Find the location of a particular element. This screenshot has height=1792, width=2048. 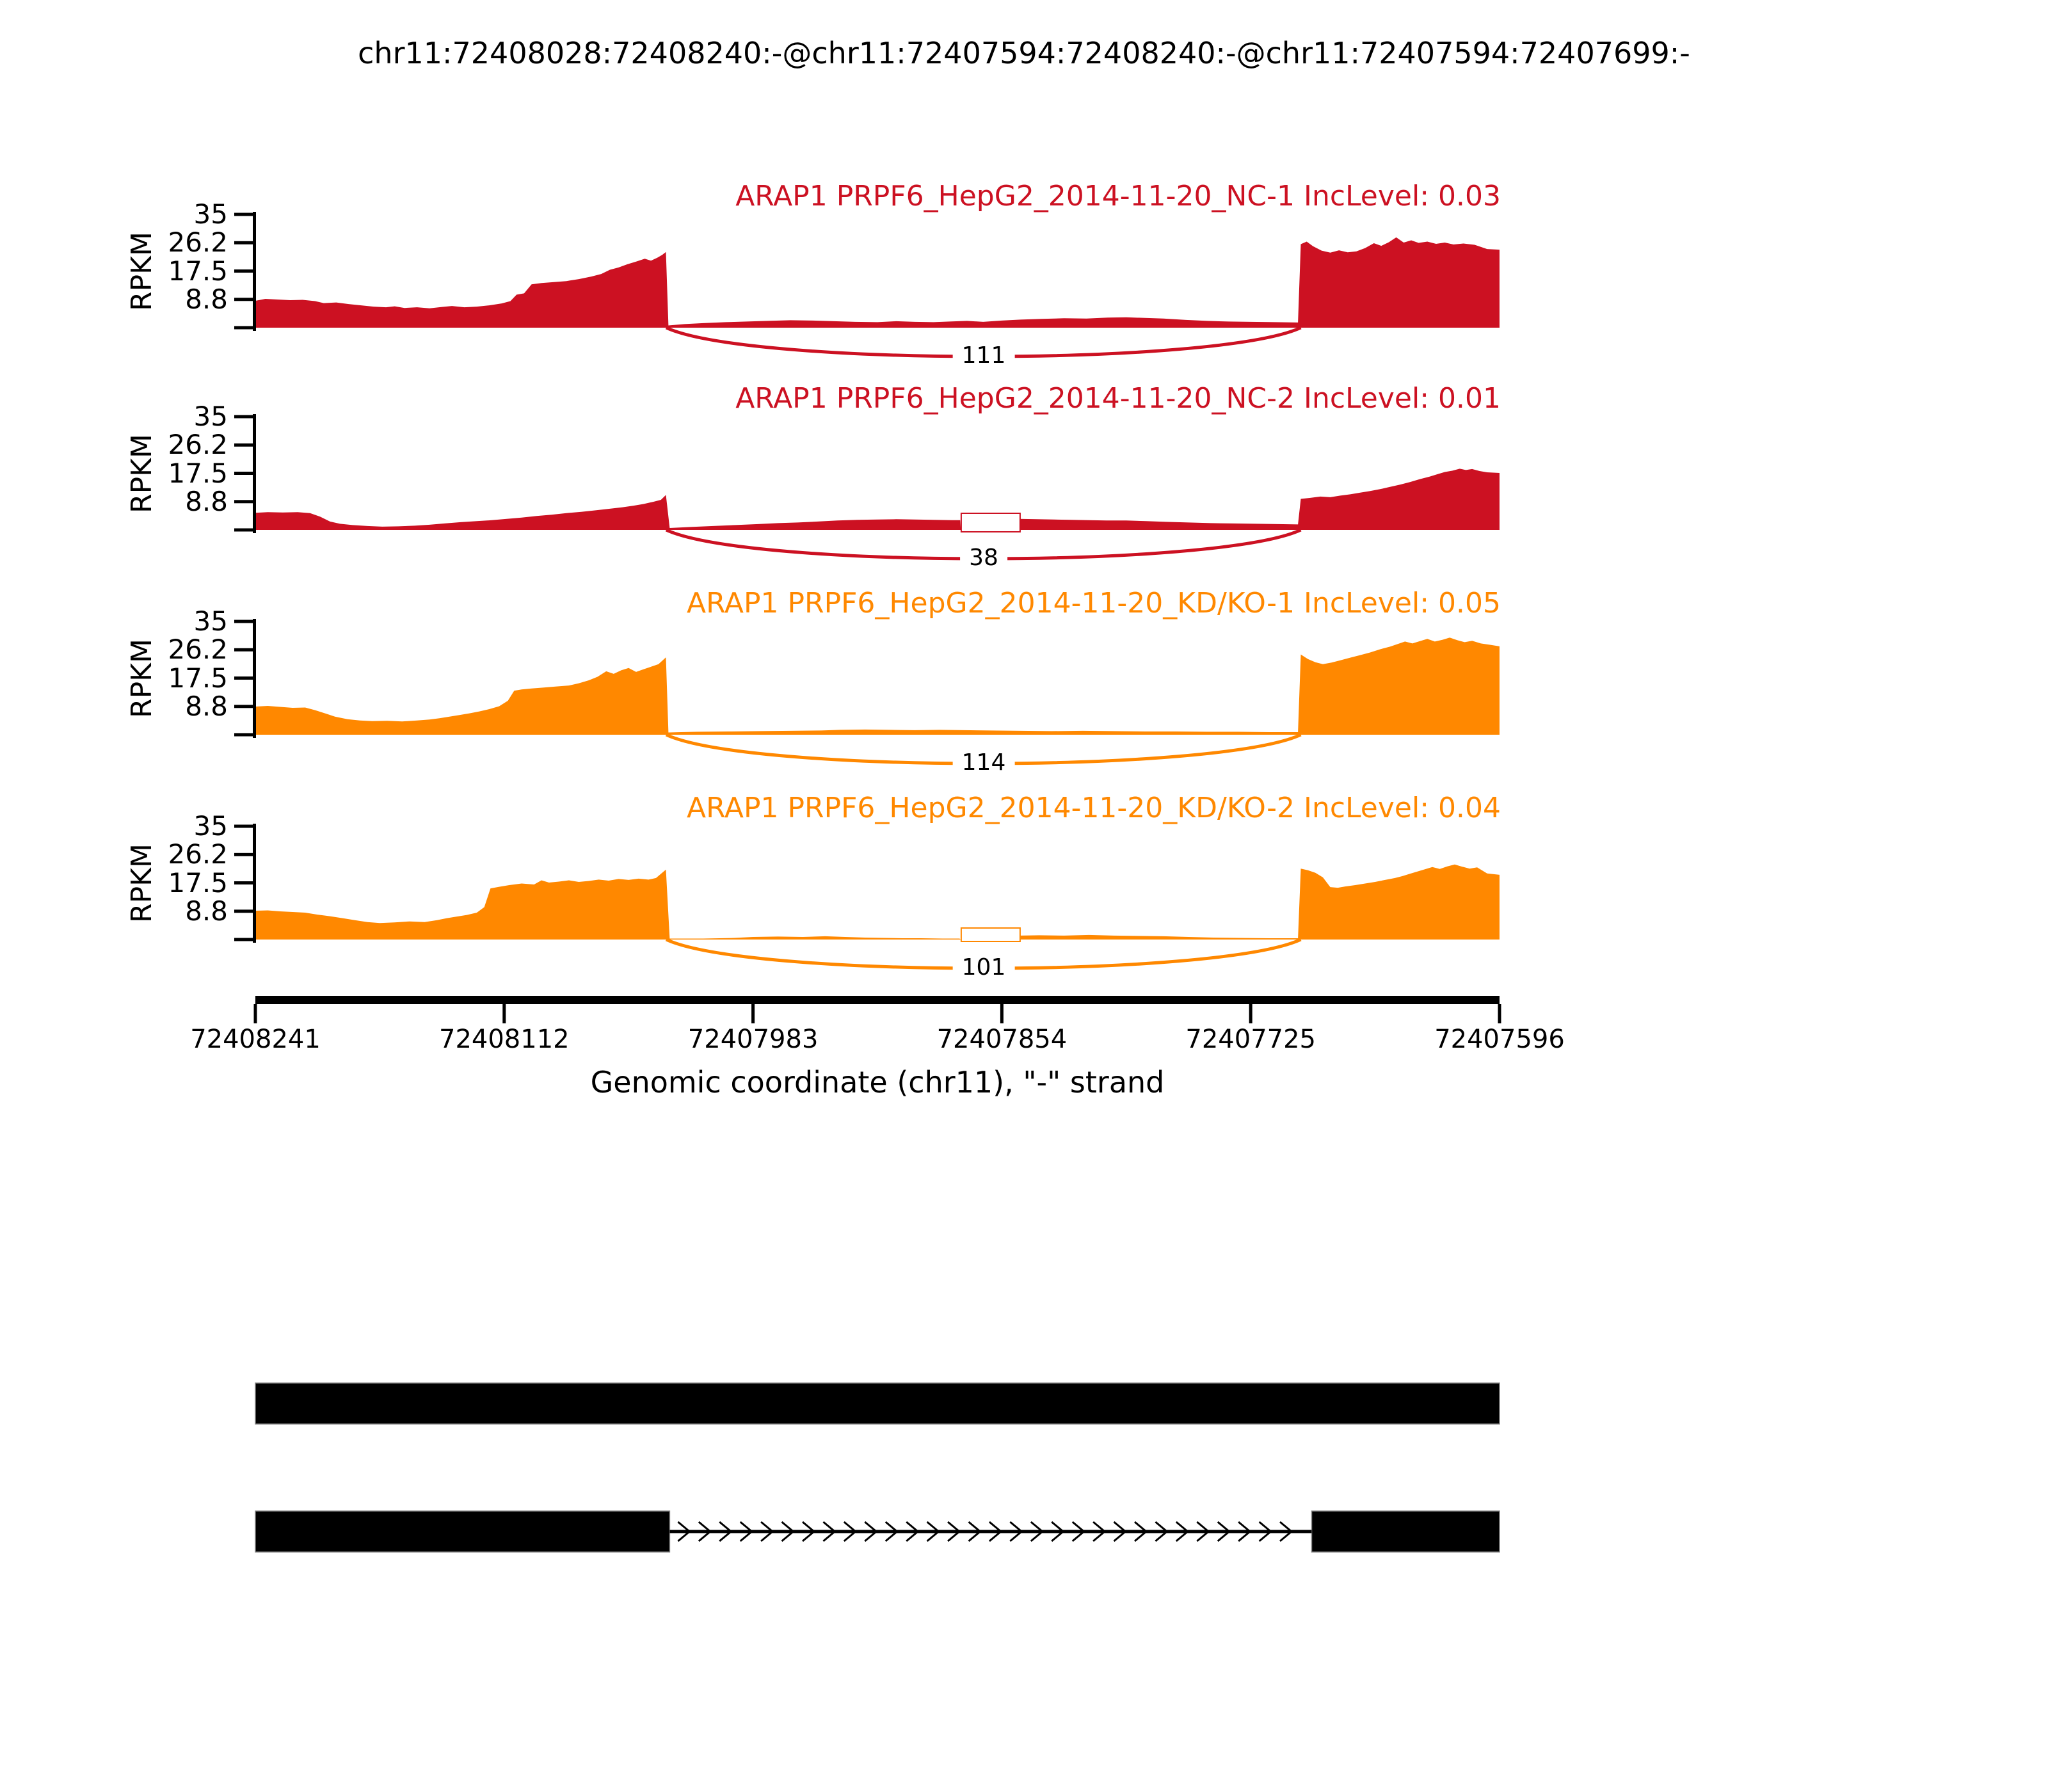

x-tick-label: 72407854 is located at coordinates (1002, 1039).